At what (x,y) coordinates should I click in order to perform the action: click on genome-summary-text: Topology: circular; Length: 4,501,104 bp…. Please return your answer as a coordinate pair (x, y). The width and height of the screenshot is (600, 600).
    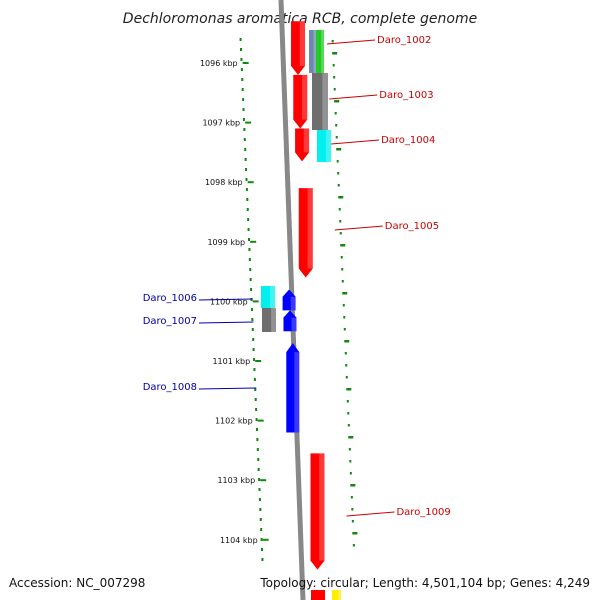
    Looking at the image, I should click on (425, 583).